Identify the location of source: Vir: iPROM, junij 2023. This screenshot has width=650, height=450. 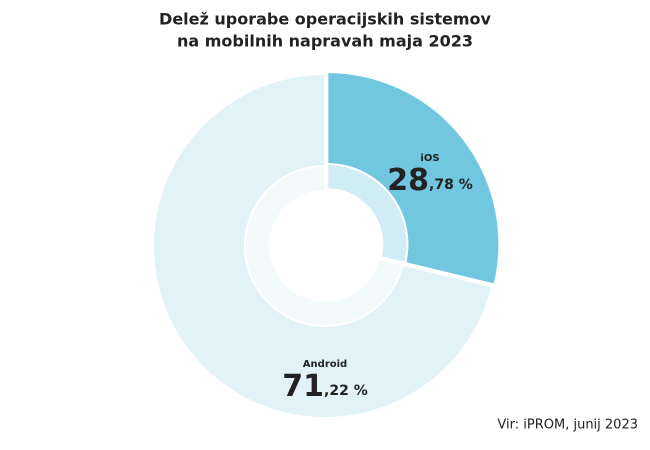
(567, 425).